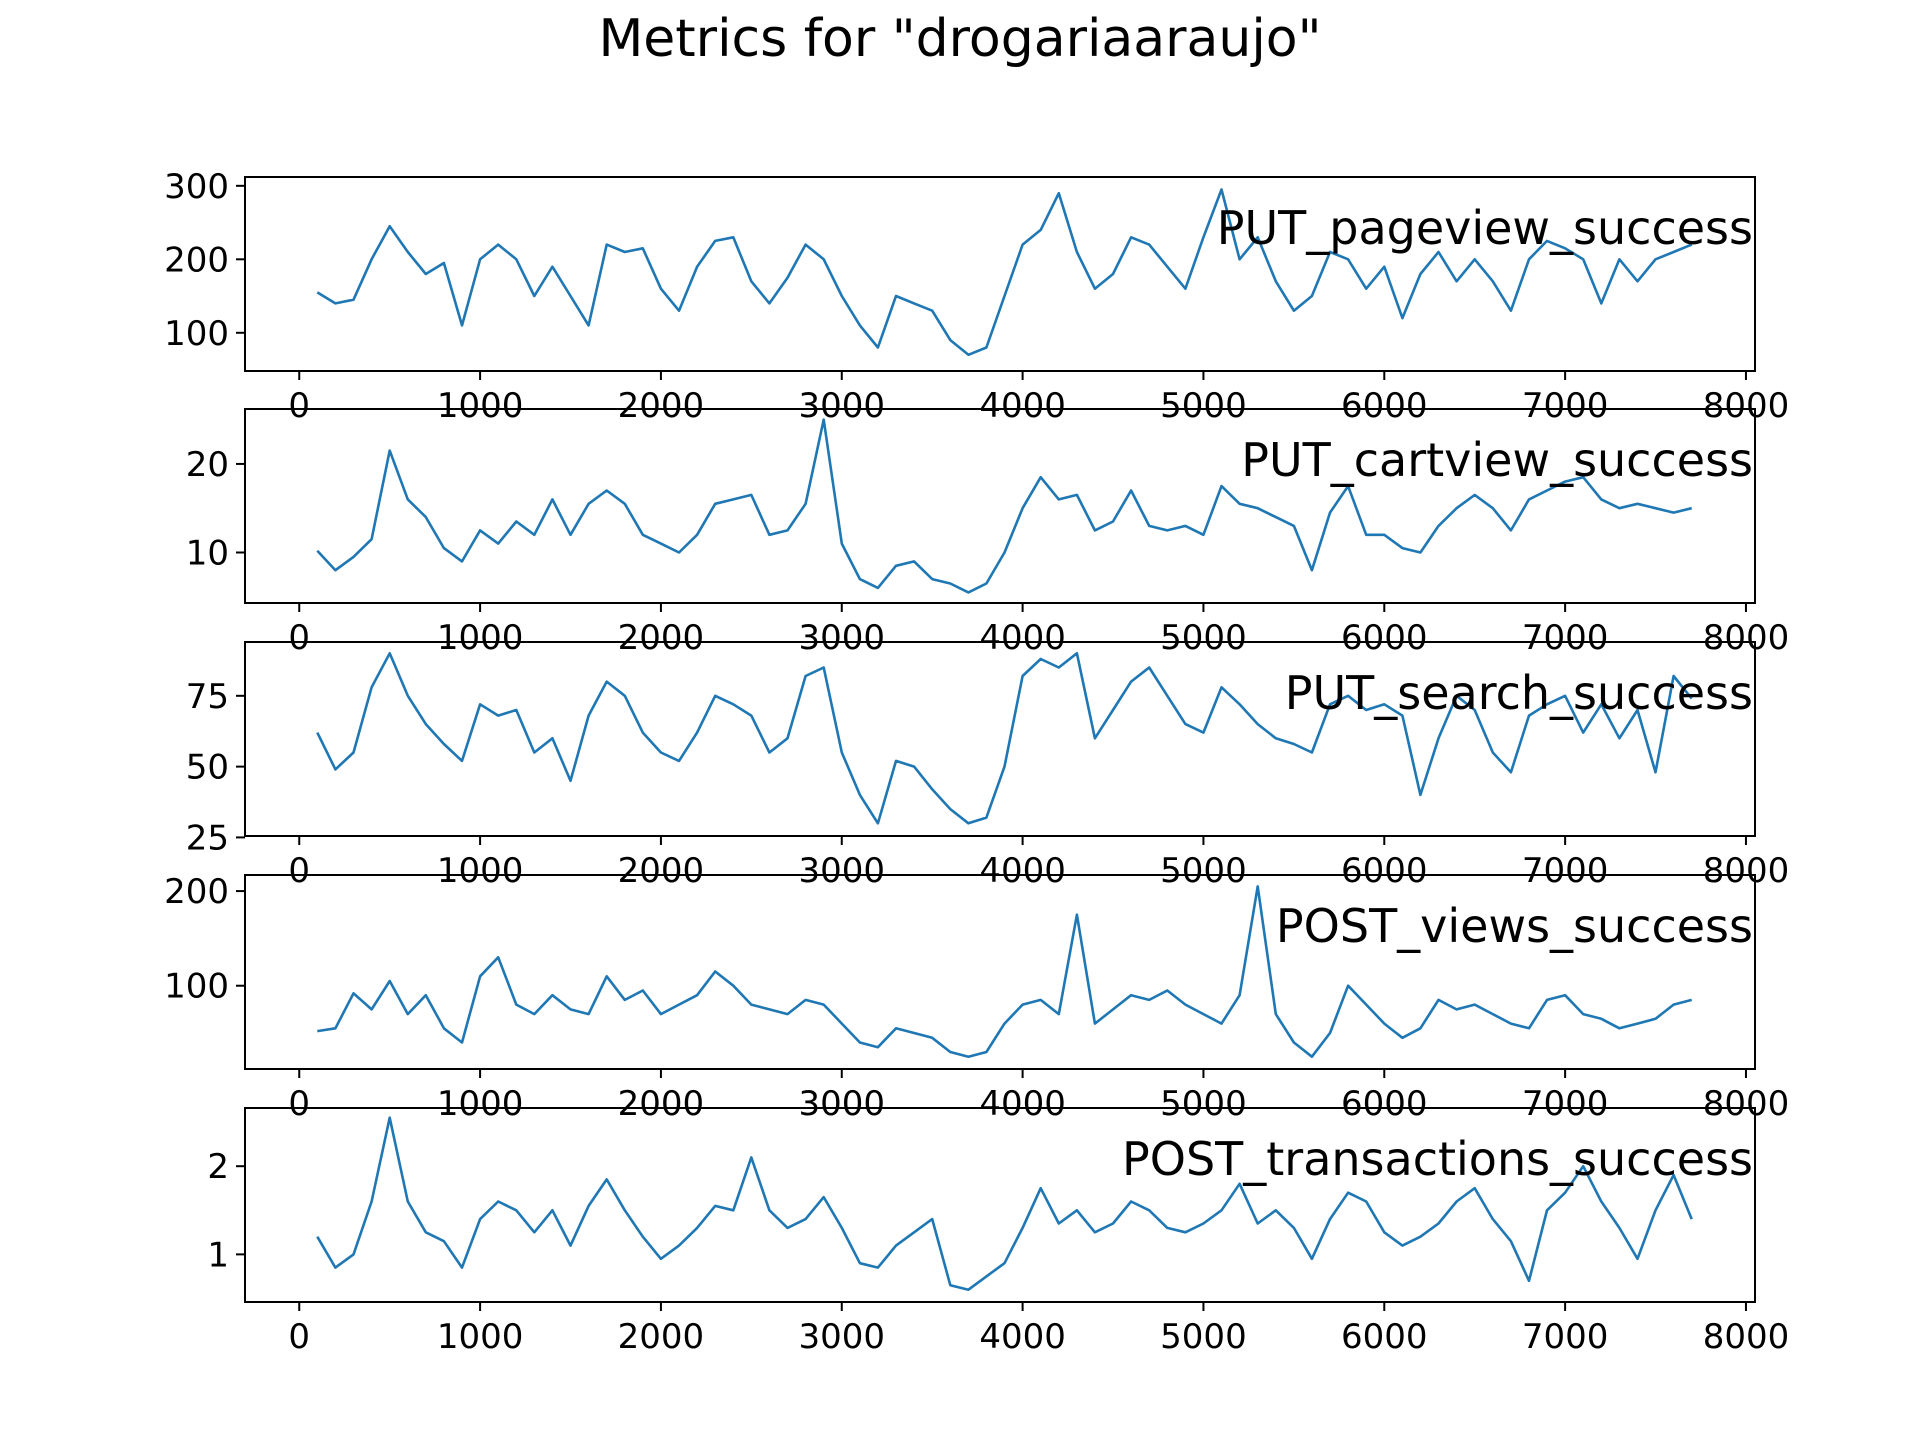 This screenshot has height=1440, width=1920. What do you see at coordinates (1485, 228) in the screenshot?
I see `panel-label-PUT_pageview_success: PUT_pageview_success` at bounding box center [1485, 228].